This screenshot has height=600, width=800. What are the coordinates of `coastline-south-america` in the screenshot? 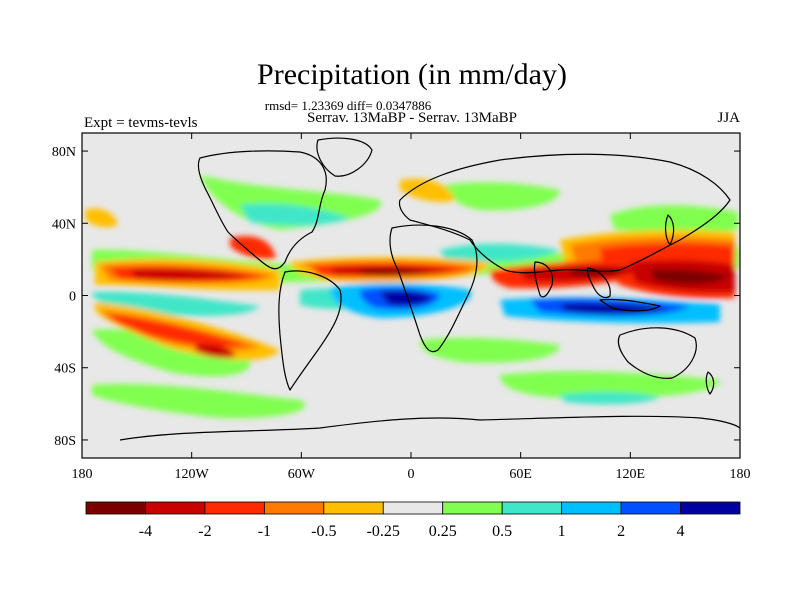 It's located at (310, 330).